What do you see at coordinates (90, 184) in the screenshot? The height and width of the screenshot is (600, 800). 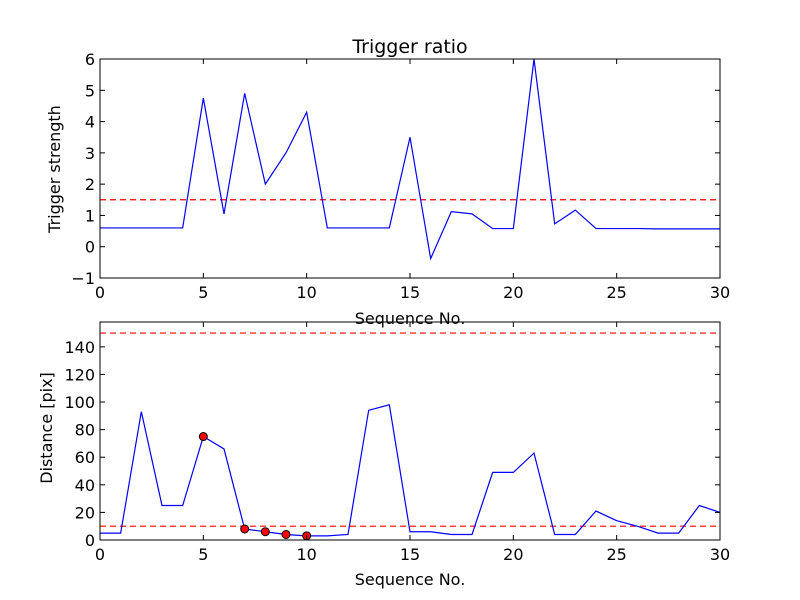 I see `y-tick-label: 2` at bounding box center [90, 184].